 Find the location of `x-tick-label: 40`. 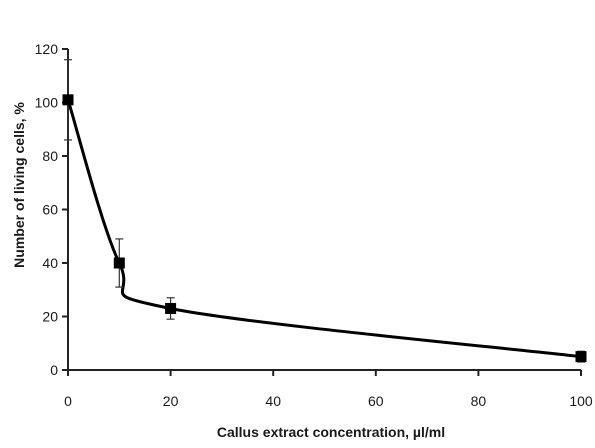

x-tick-label: 40 is located at coordinates (273, 401).